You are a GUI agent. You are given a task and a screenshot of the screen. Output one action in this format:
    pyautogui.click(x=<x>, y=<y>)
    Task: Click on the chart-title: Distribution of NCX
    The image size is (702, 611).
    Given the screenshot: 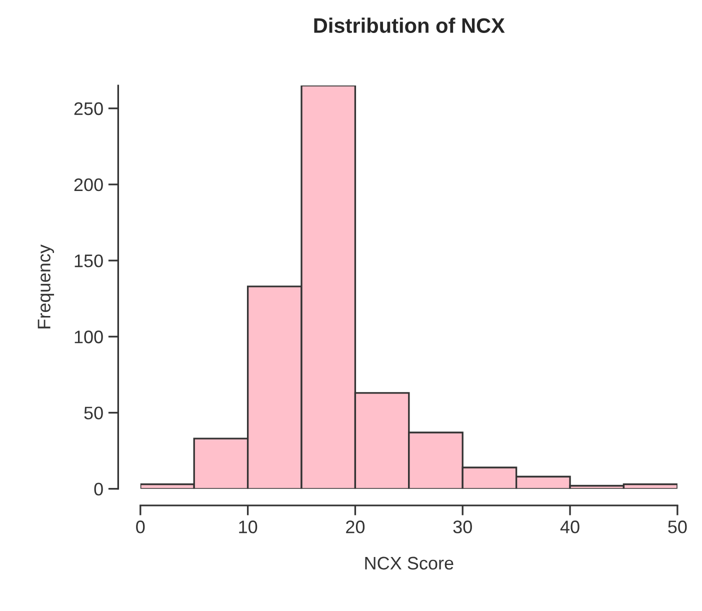 What is the action you would take?
    pyautogui.click(x=409, y=25)
    